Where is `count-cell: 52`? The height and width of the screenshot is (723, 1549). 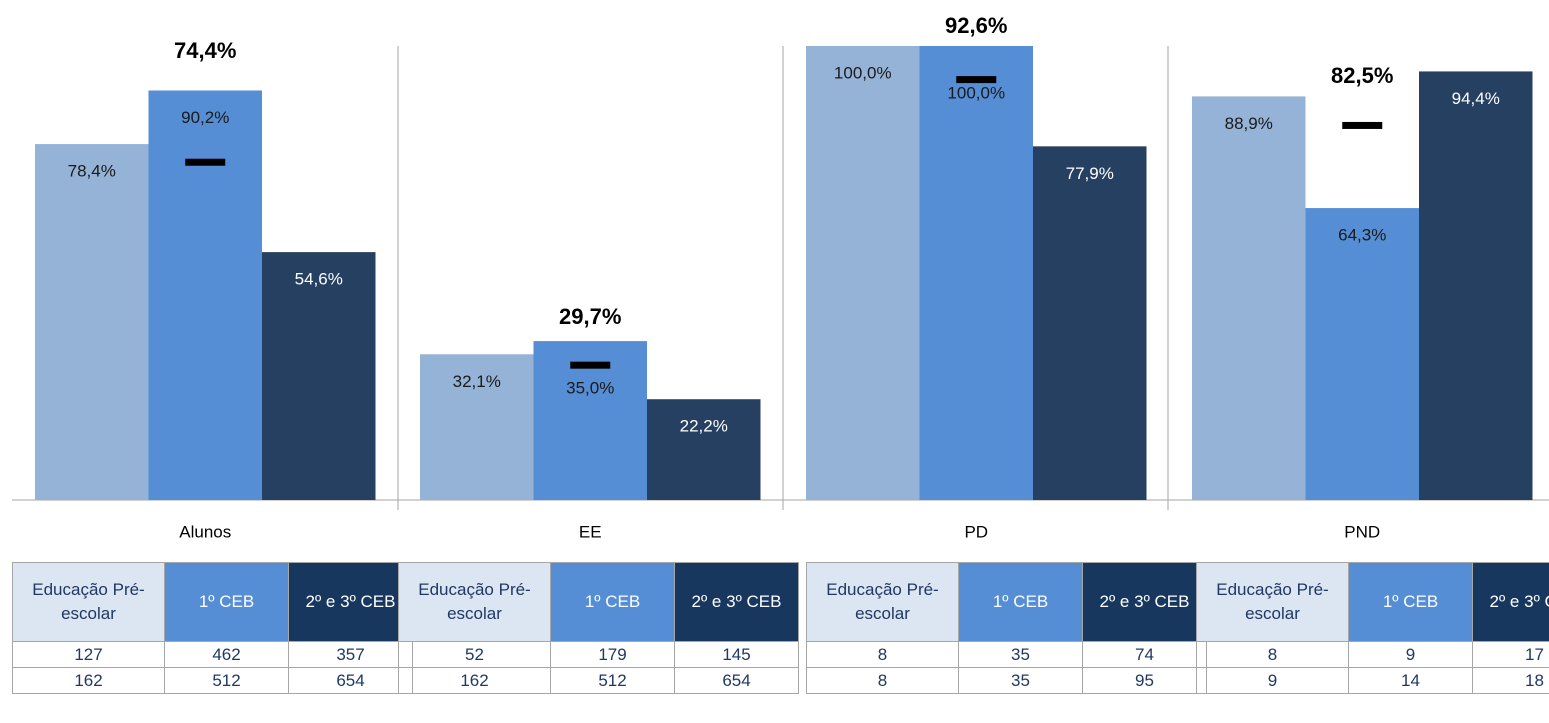 count-cell: 52 is located at coordinates (474, 654).